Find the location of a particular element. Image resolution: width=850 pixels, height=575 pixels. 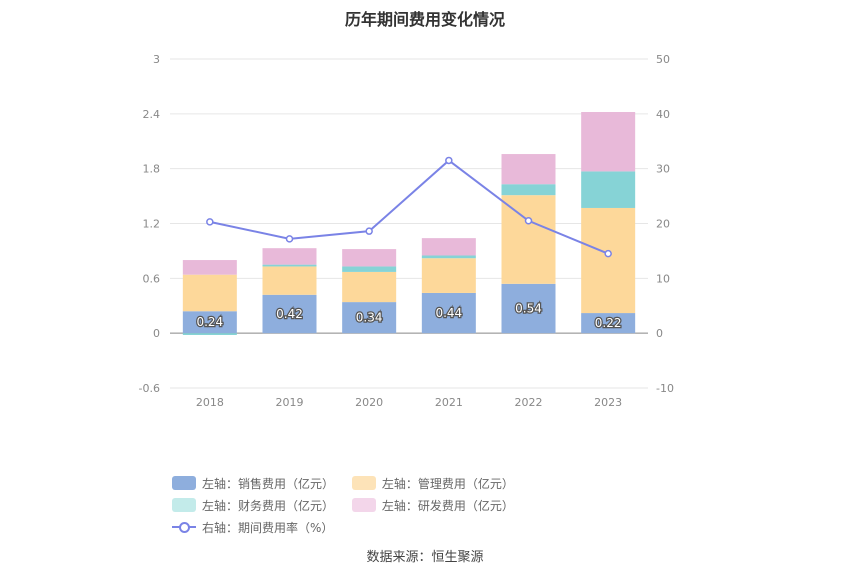

y-left-tick-label: 0 is located at coordinates (156, 333).